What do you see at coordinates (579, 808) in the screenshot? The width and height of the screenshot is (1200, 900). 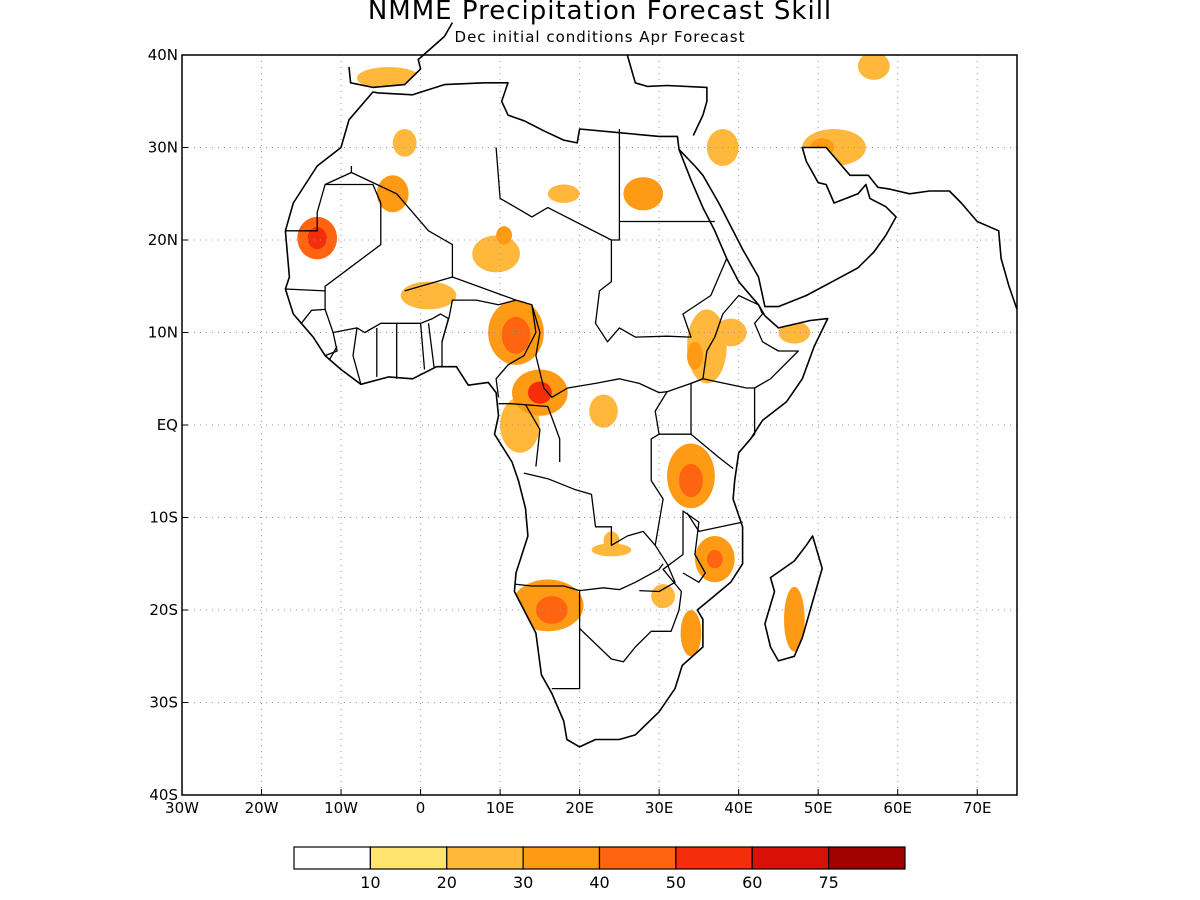 I see `lon-tick-label: 20E` at bounding box center [579, 808].